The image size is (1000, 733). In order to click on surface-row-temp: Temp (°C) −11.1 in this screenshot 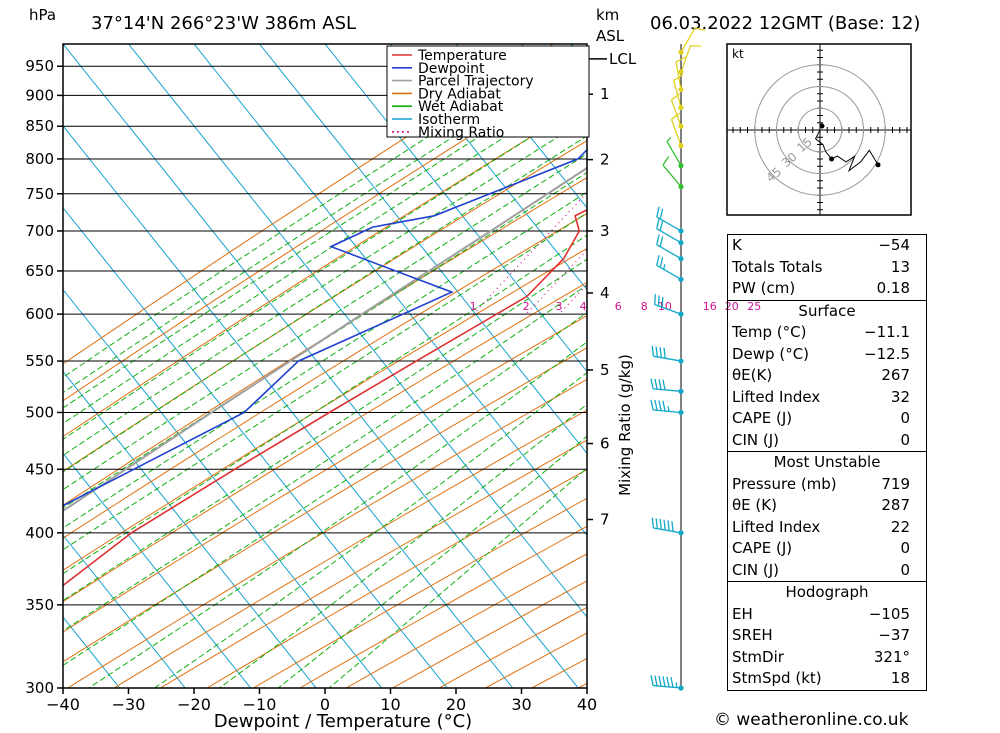, I will do `click(821, 332)`.